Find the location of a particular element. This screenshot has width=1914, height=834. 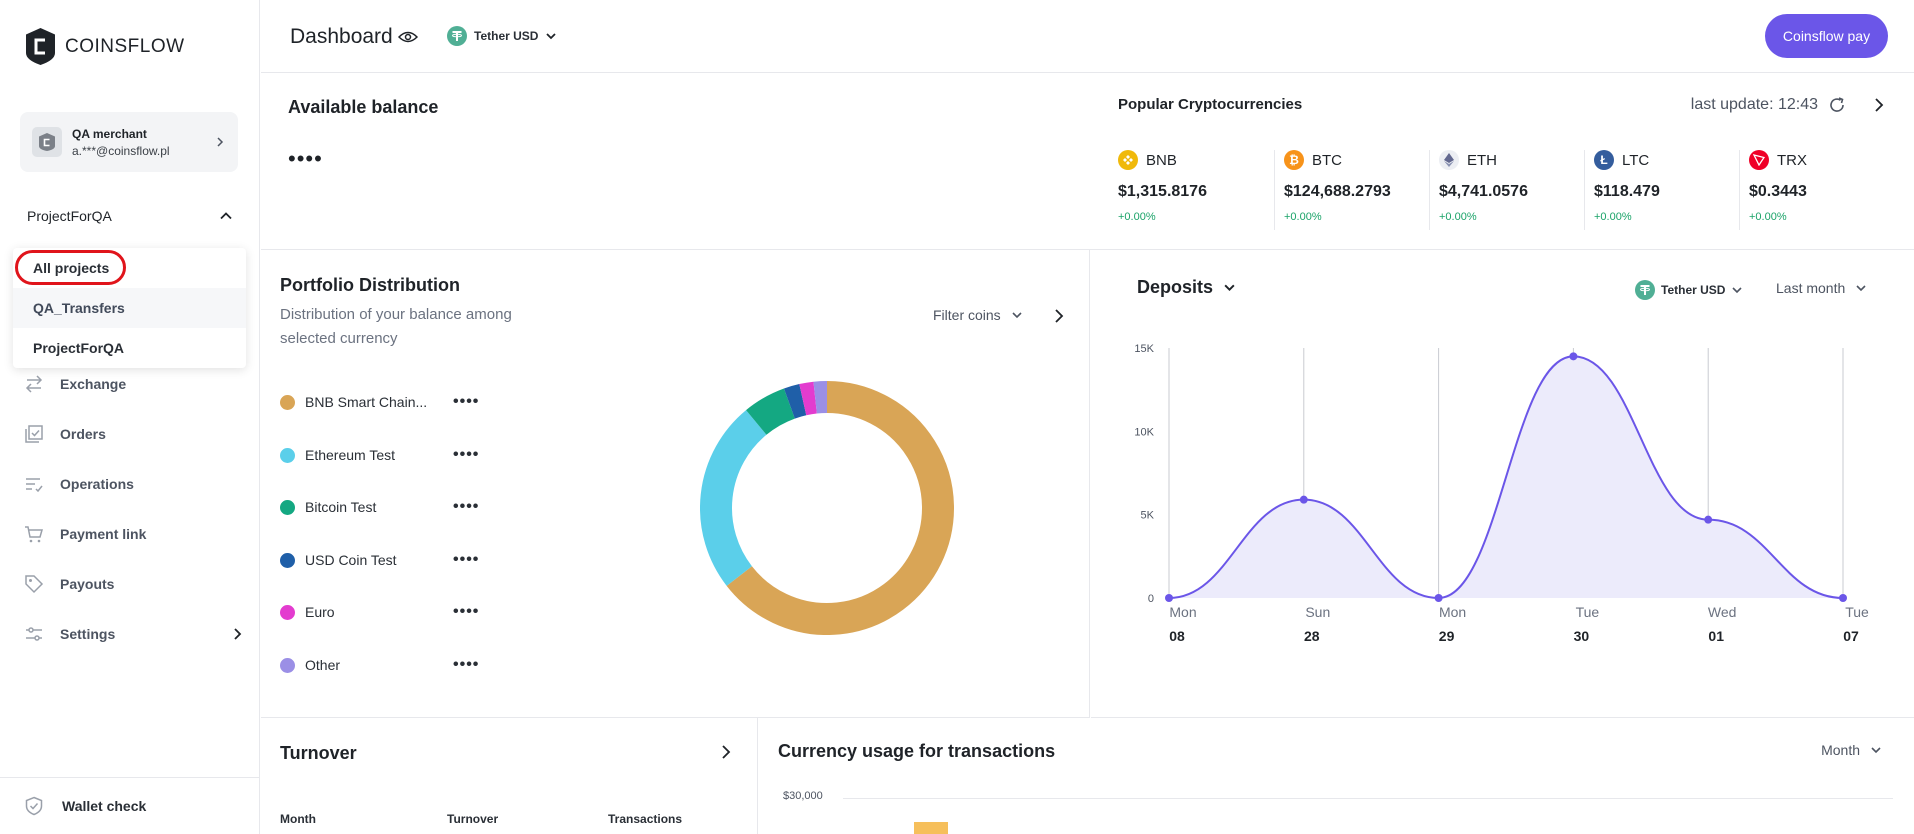

project-option-qa-transfers: QA_Transfers is located at coordinates (129, 308).